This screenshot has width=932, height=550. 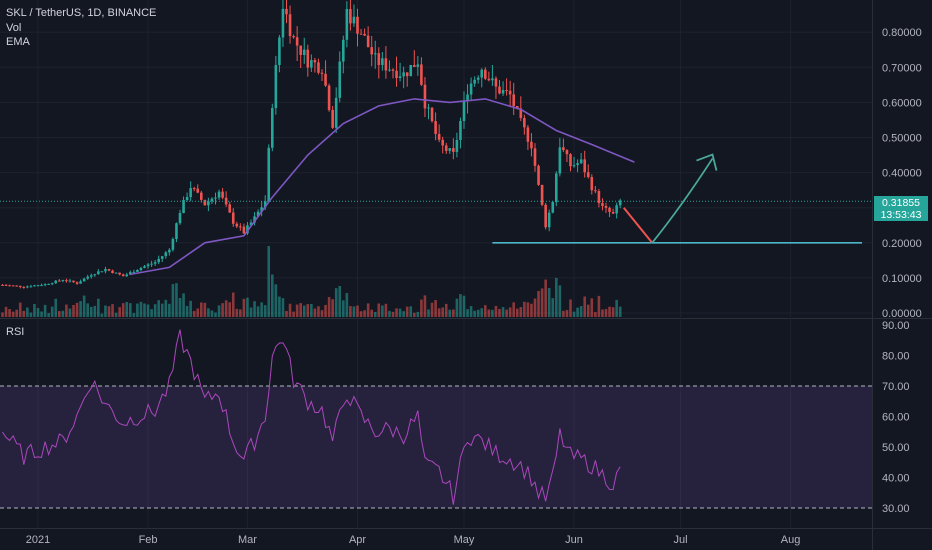 I want to click on rsi-tick-label: 70.00, so click(x=896, y=387).